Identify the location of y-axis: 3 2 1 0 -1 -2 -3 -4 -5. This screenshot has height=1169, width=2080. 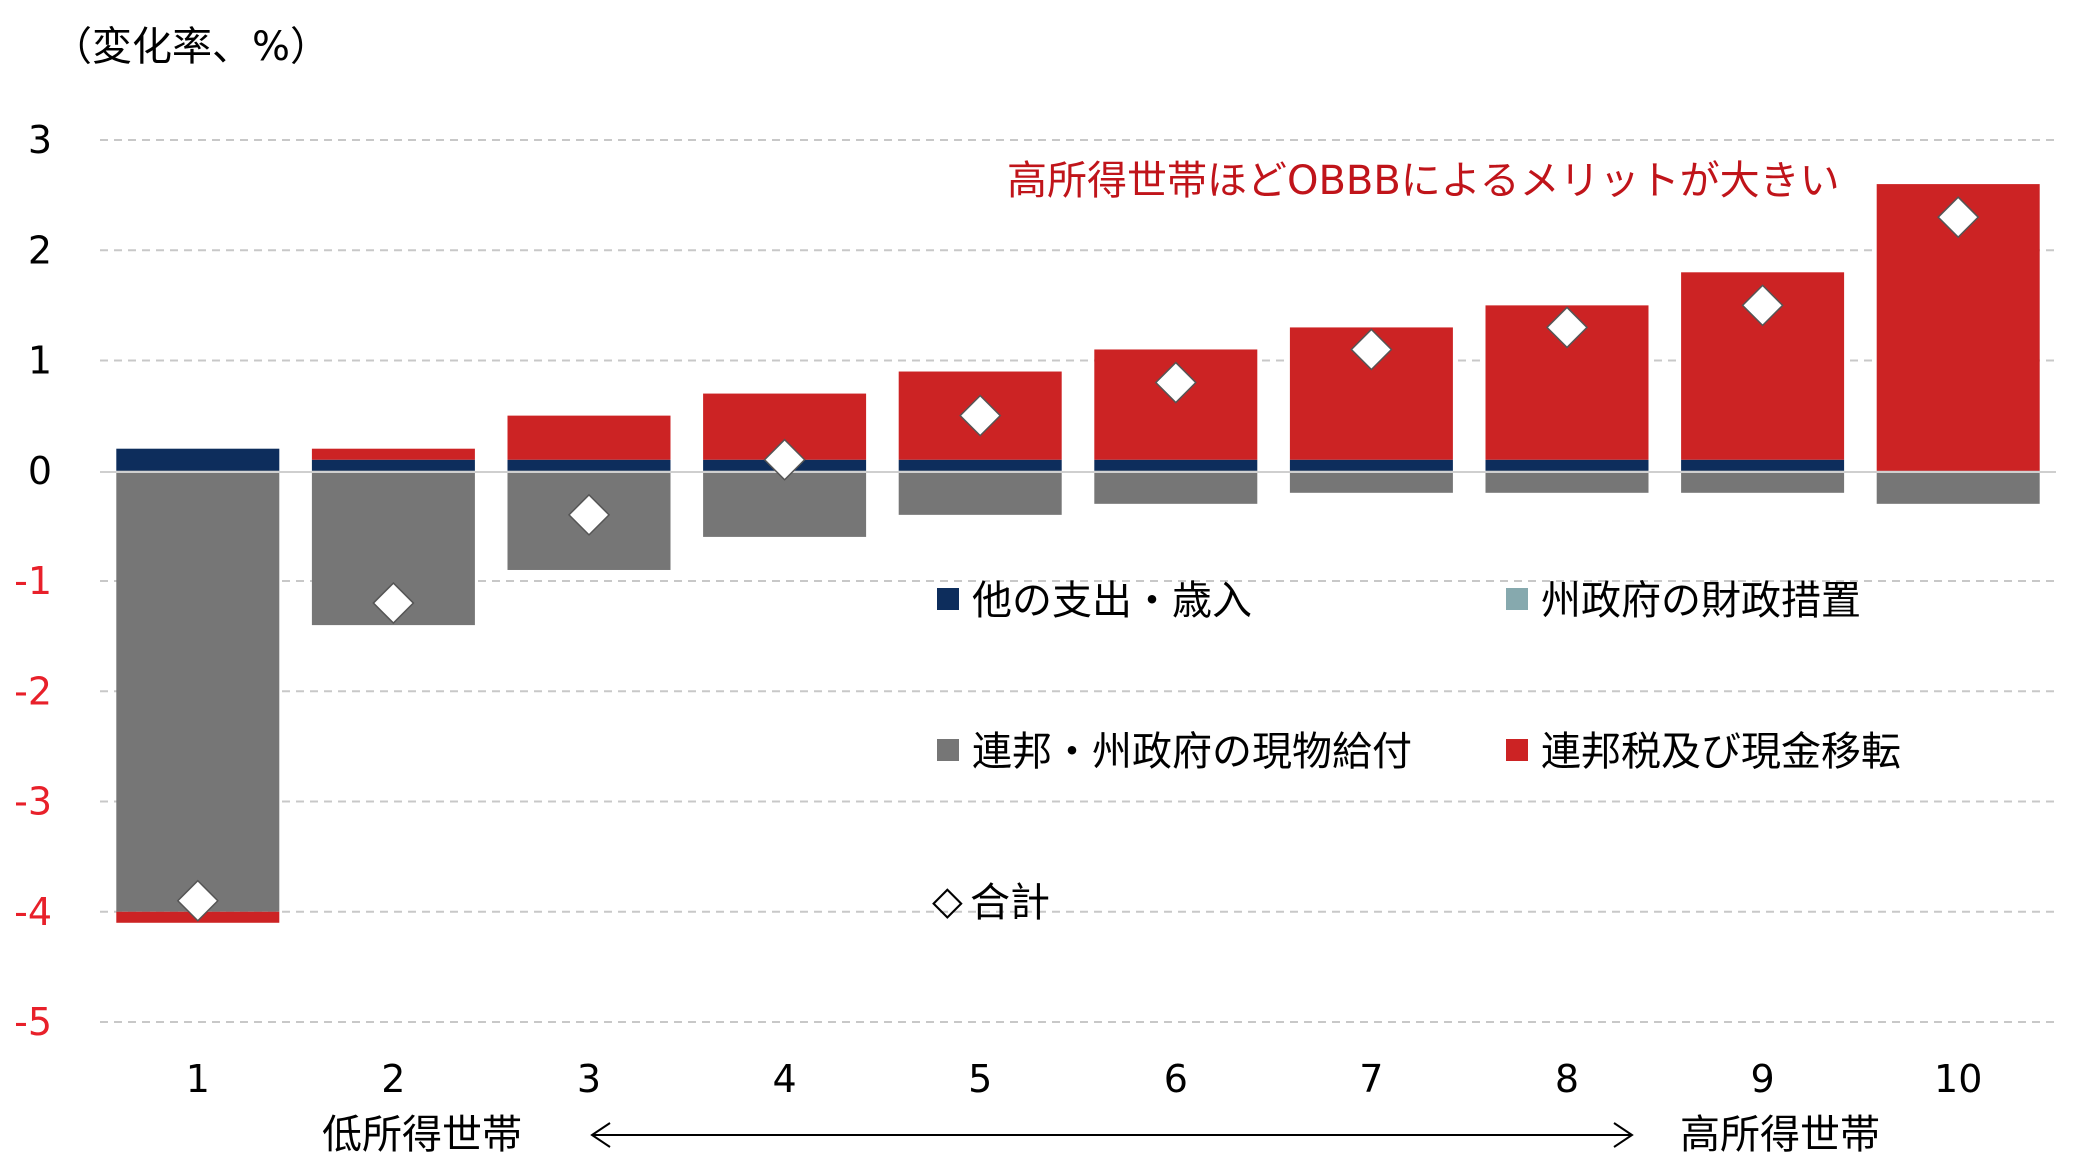
(33, 581).